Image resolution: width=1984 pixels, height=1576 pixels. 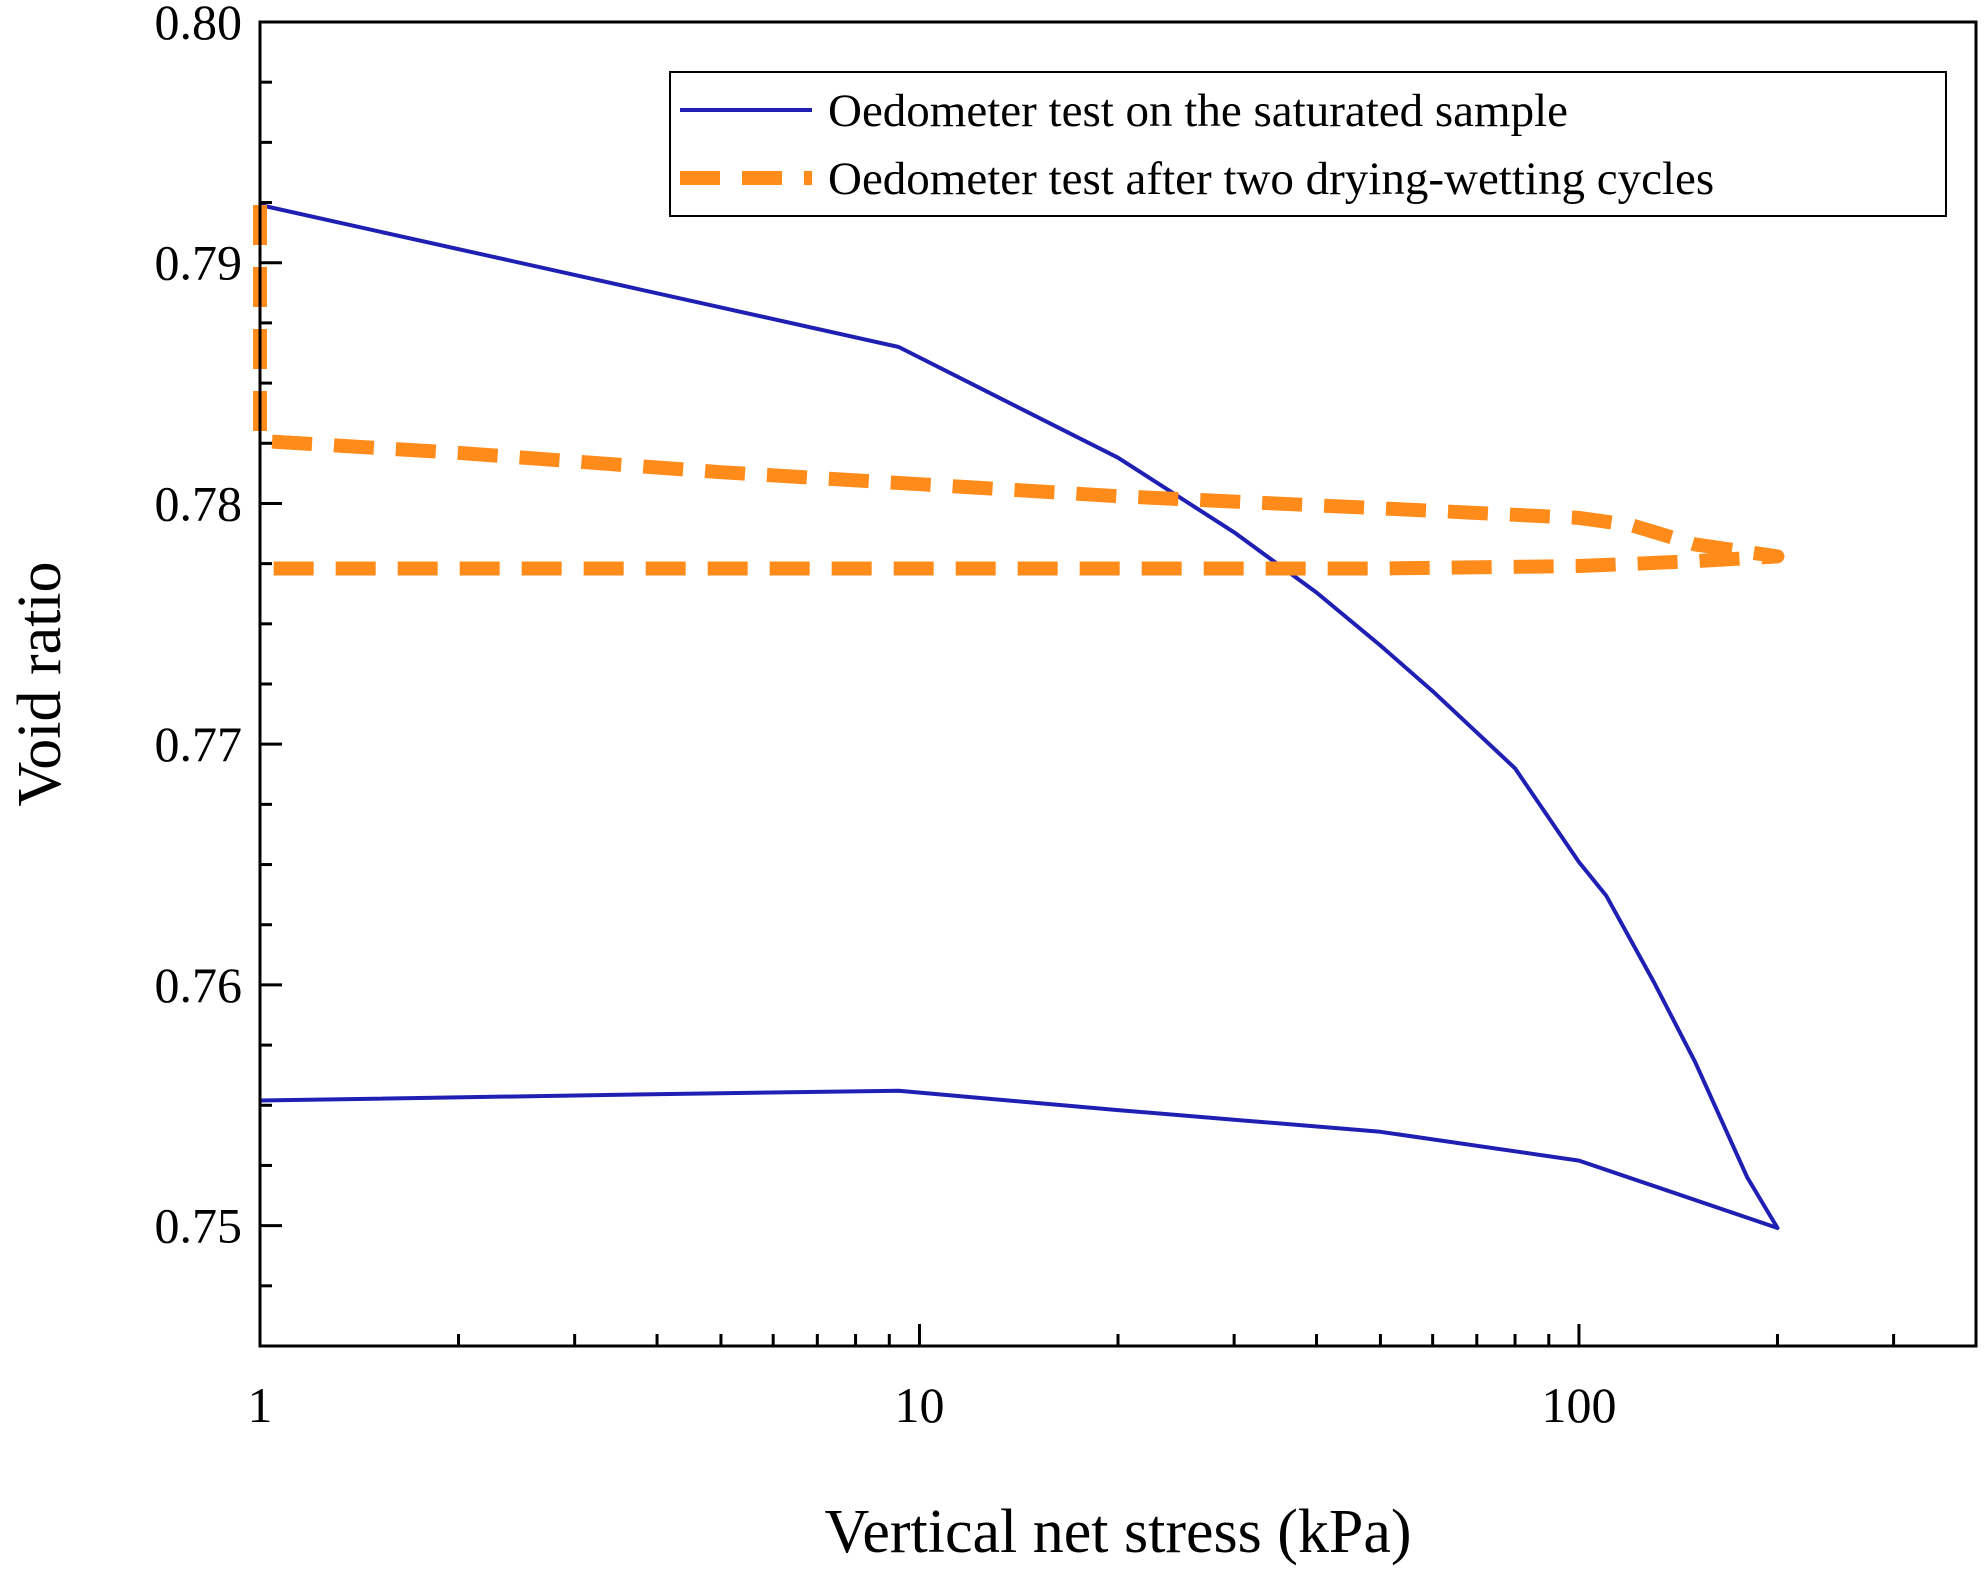 I want to click on y-axis-title: Void ratio, so click(x=40, y=683).